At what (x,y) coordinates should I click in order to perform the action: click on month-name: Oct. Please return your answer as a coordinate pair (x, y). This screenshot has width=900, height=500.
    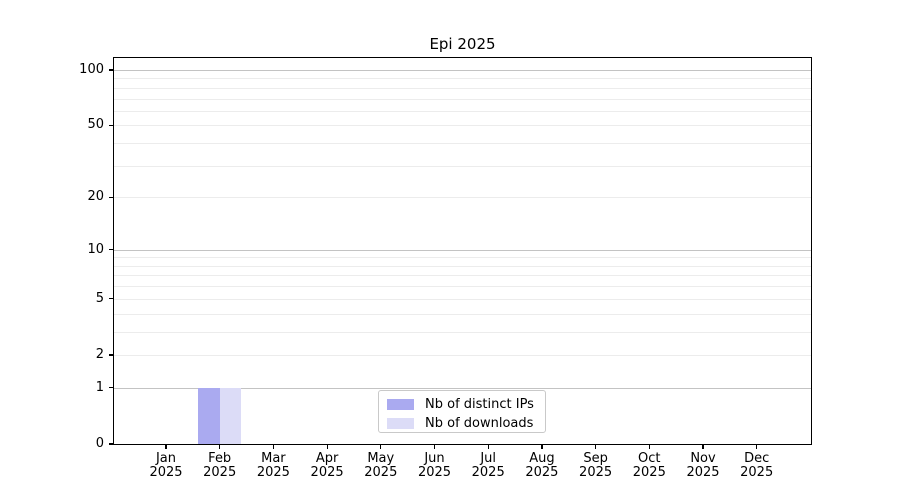
    Looking at the image, I should click on (649, 458).